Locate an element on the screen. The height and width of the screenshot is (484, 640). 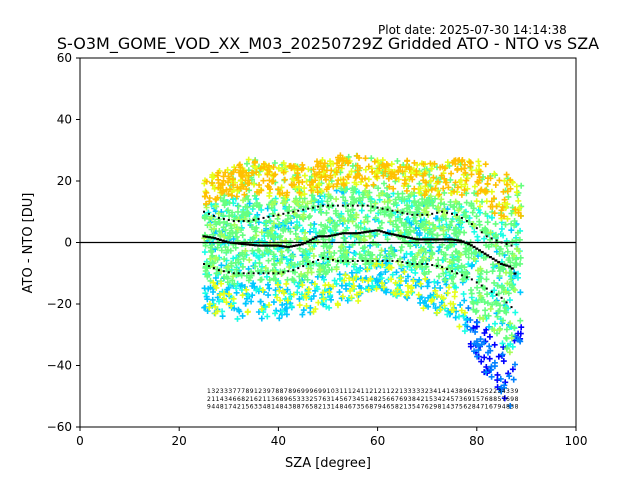
x-axis-label: SZA [degree] is located at coordinates (328, 463).